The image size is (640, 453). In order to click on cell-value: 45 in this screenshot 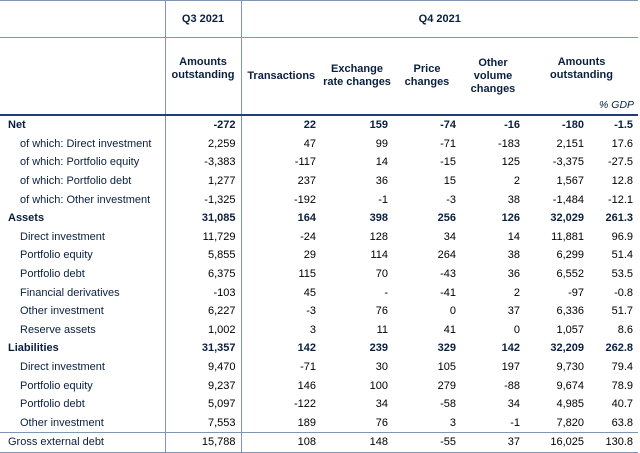, I will do `click(280, 292)`.